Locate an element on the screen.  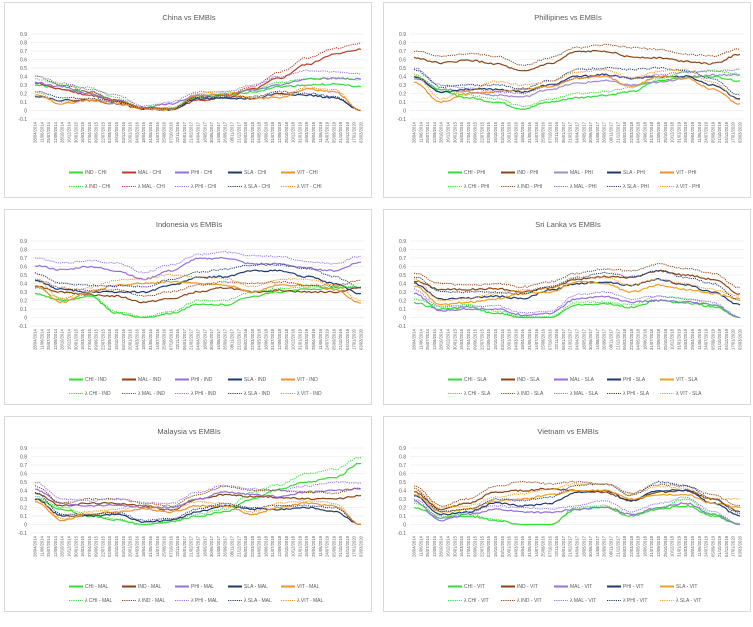
x-tick-label: 03/03/2020 is located at coordinates (361, 339).